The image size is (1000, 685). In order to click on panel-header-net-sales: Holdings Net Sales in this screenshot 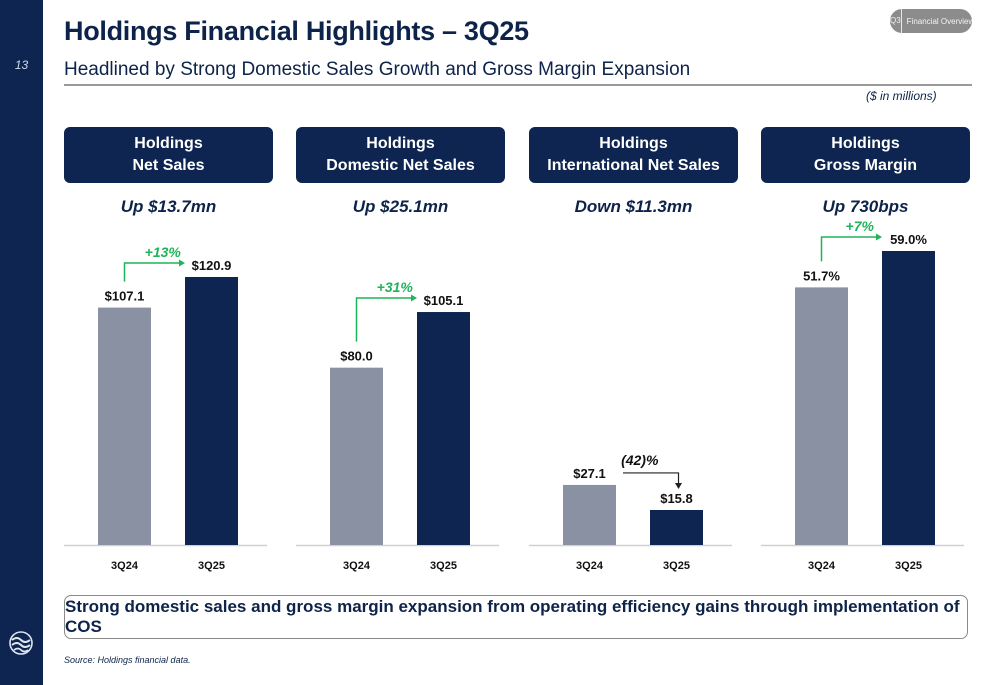, I will do `click(168, 155)`.